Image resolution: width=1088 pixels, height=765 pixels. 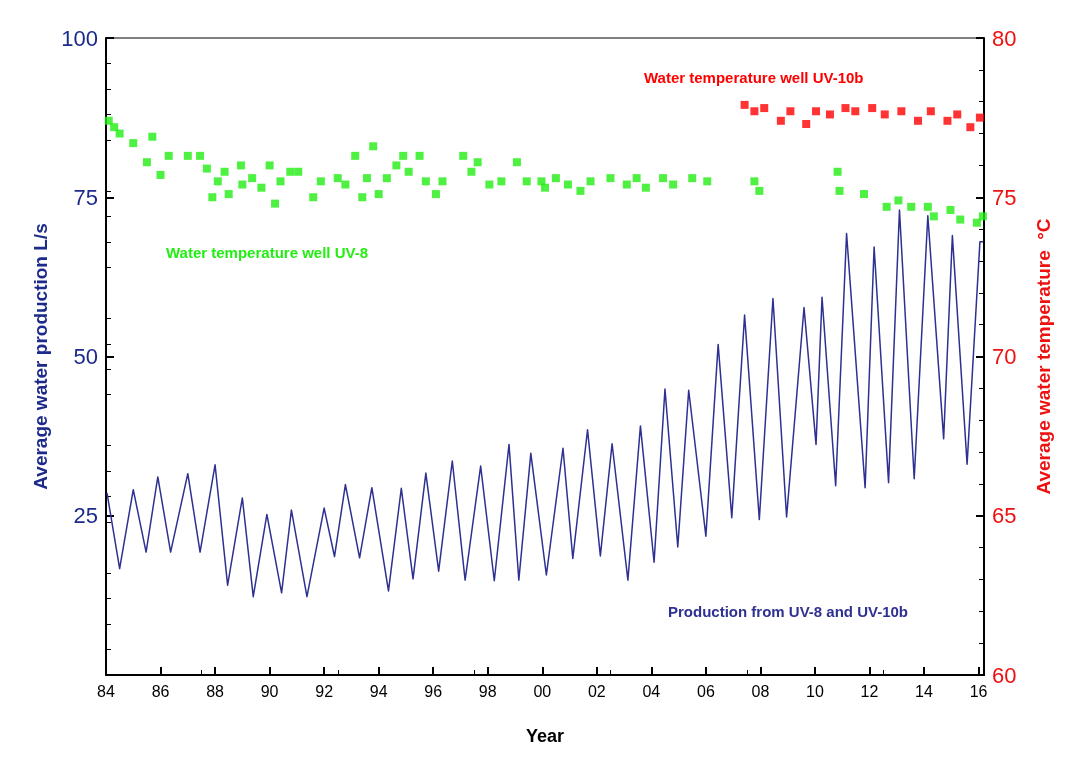 What do you see at coordinates (1004, 38) in the screenshot?
I see `y2-tick-label: 80` at bounding box center [1004, 38].